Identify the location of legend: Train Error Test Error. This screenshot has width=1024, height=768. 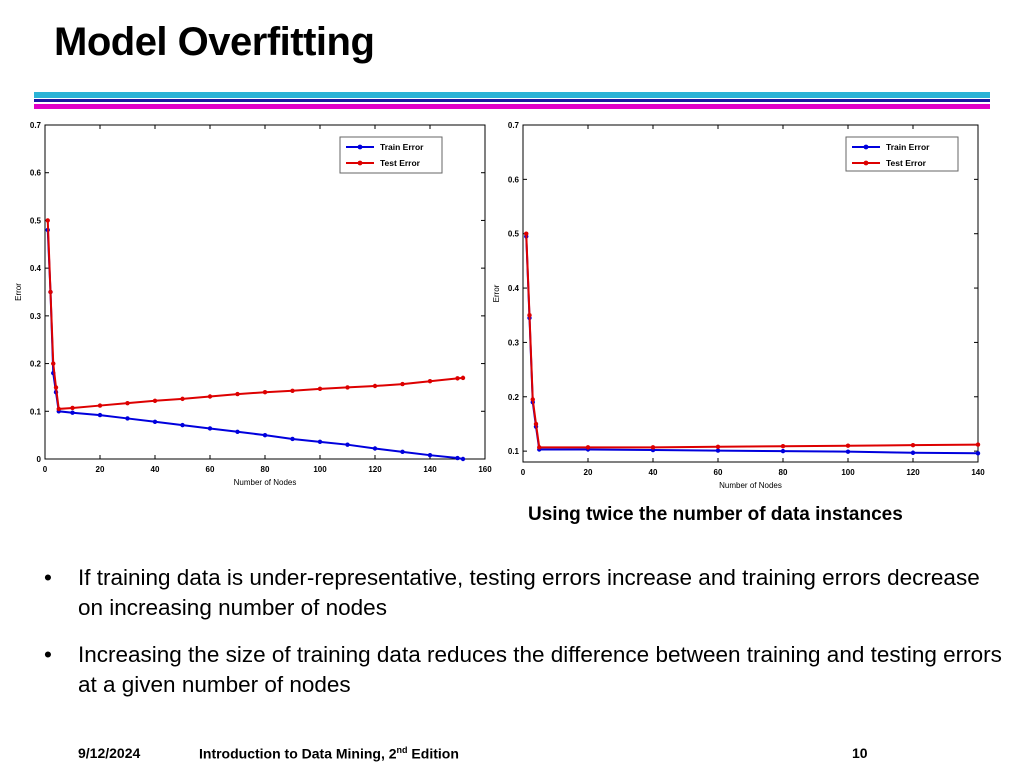
(902, 154).